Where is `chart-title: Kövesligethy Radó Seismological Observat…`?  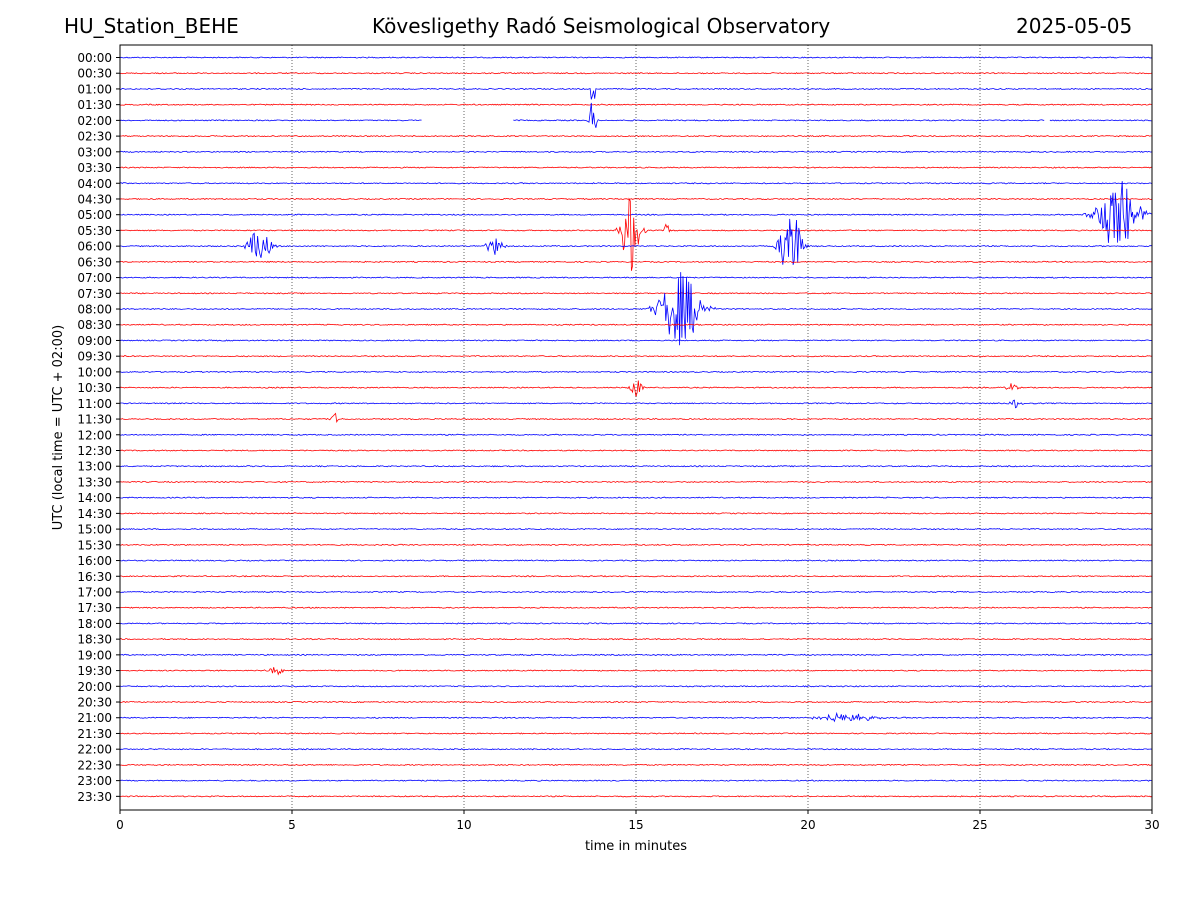
chart-title: Kövesligethy Radó Seismological Observat… is located at coordinates (601, 26).